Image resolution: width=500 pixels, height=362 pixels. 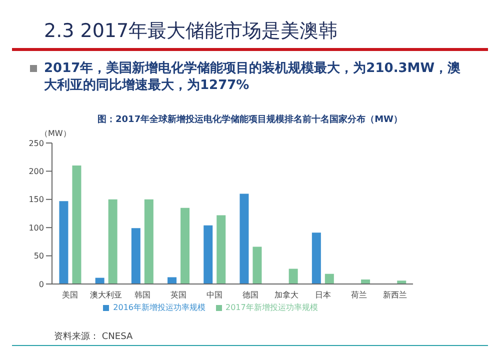 What do you see at coordinates (322, 295) in the screenshot?
I see `x-tick-label: 日本` at bounding box center [322, 295].